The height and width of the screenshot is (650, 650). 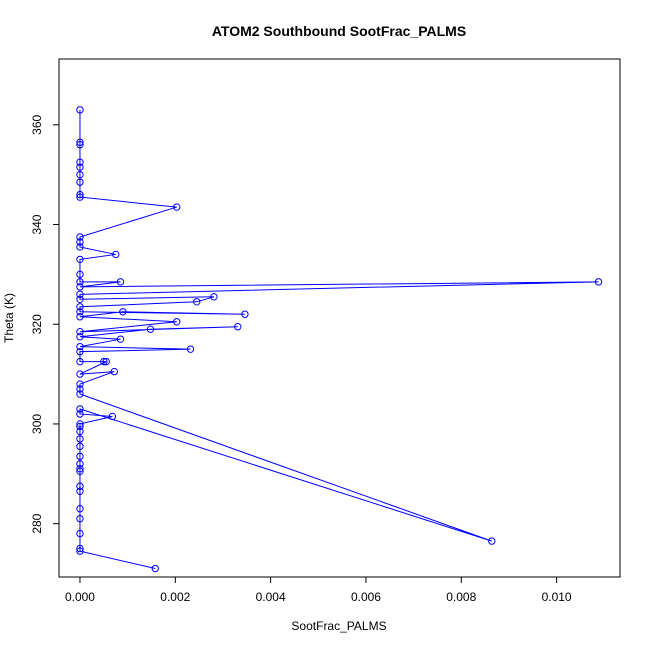 What do you see at coordinates (37, 324) in the screenshot?
I see `y-tick-label: 320` at bounding box center [37, 324].